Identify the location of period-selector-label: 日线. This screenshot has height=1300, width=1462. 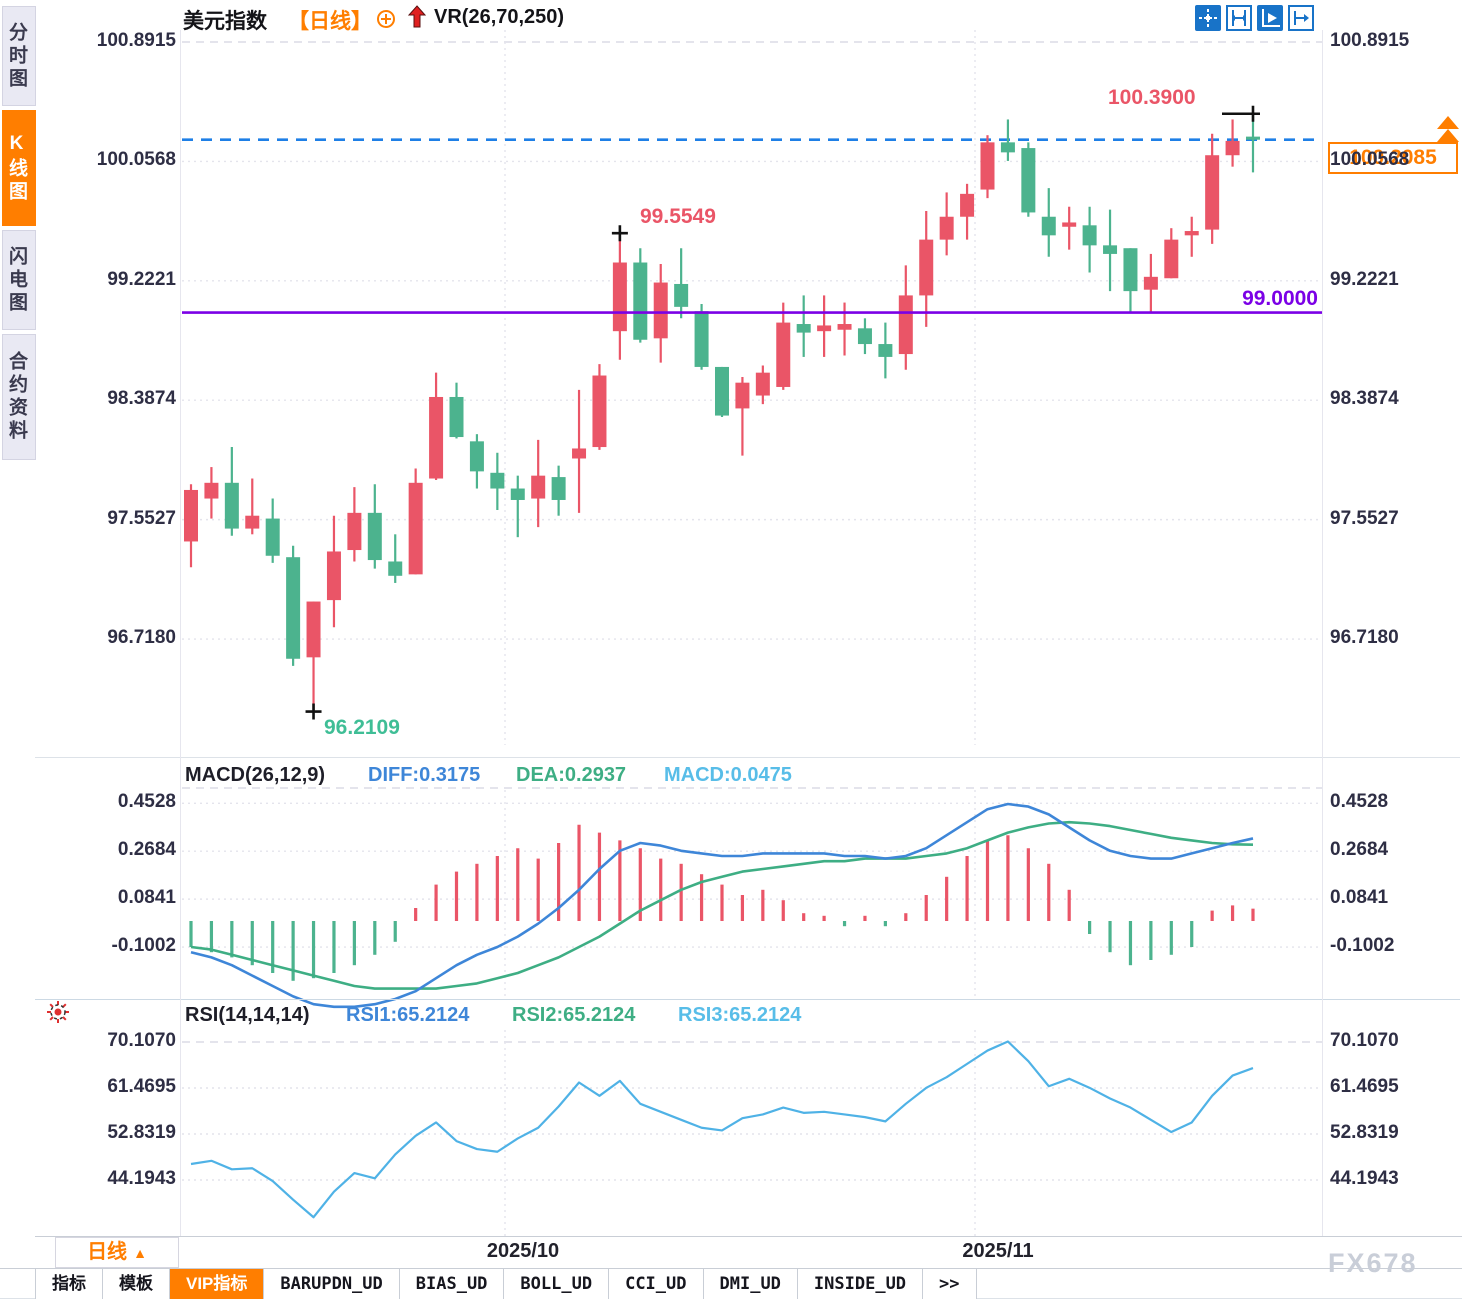
(107, 1252).